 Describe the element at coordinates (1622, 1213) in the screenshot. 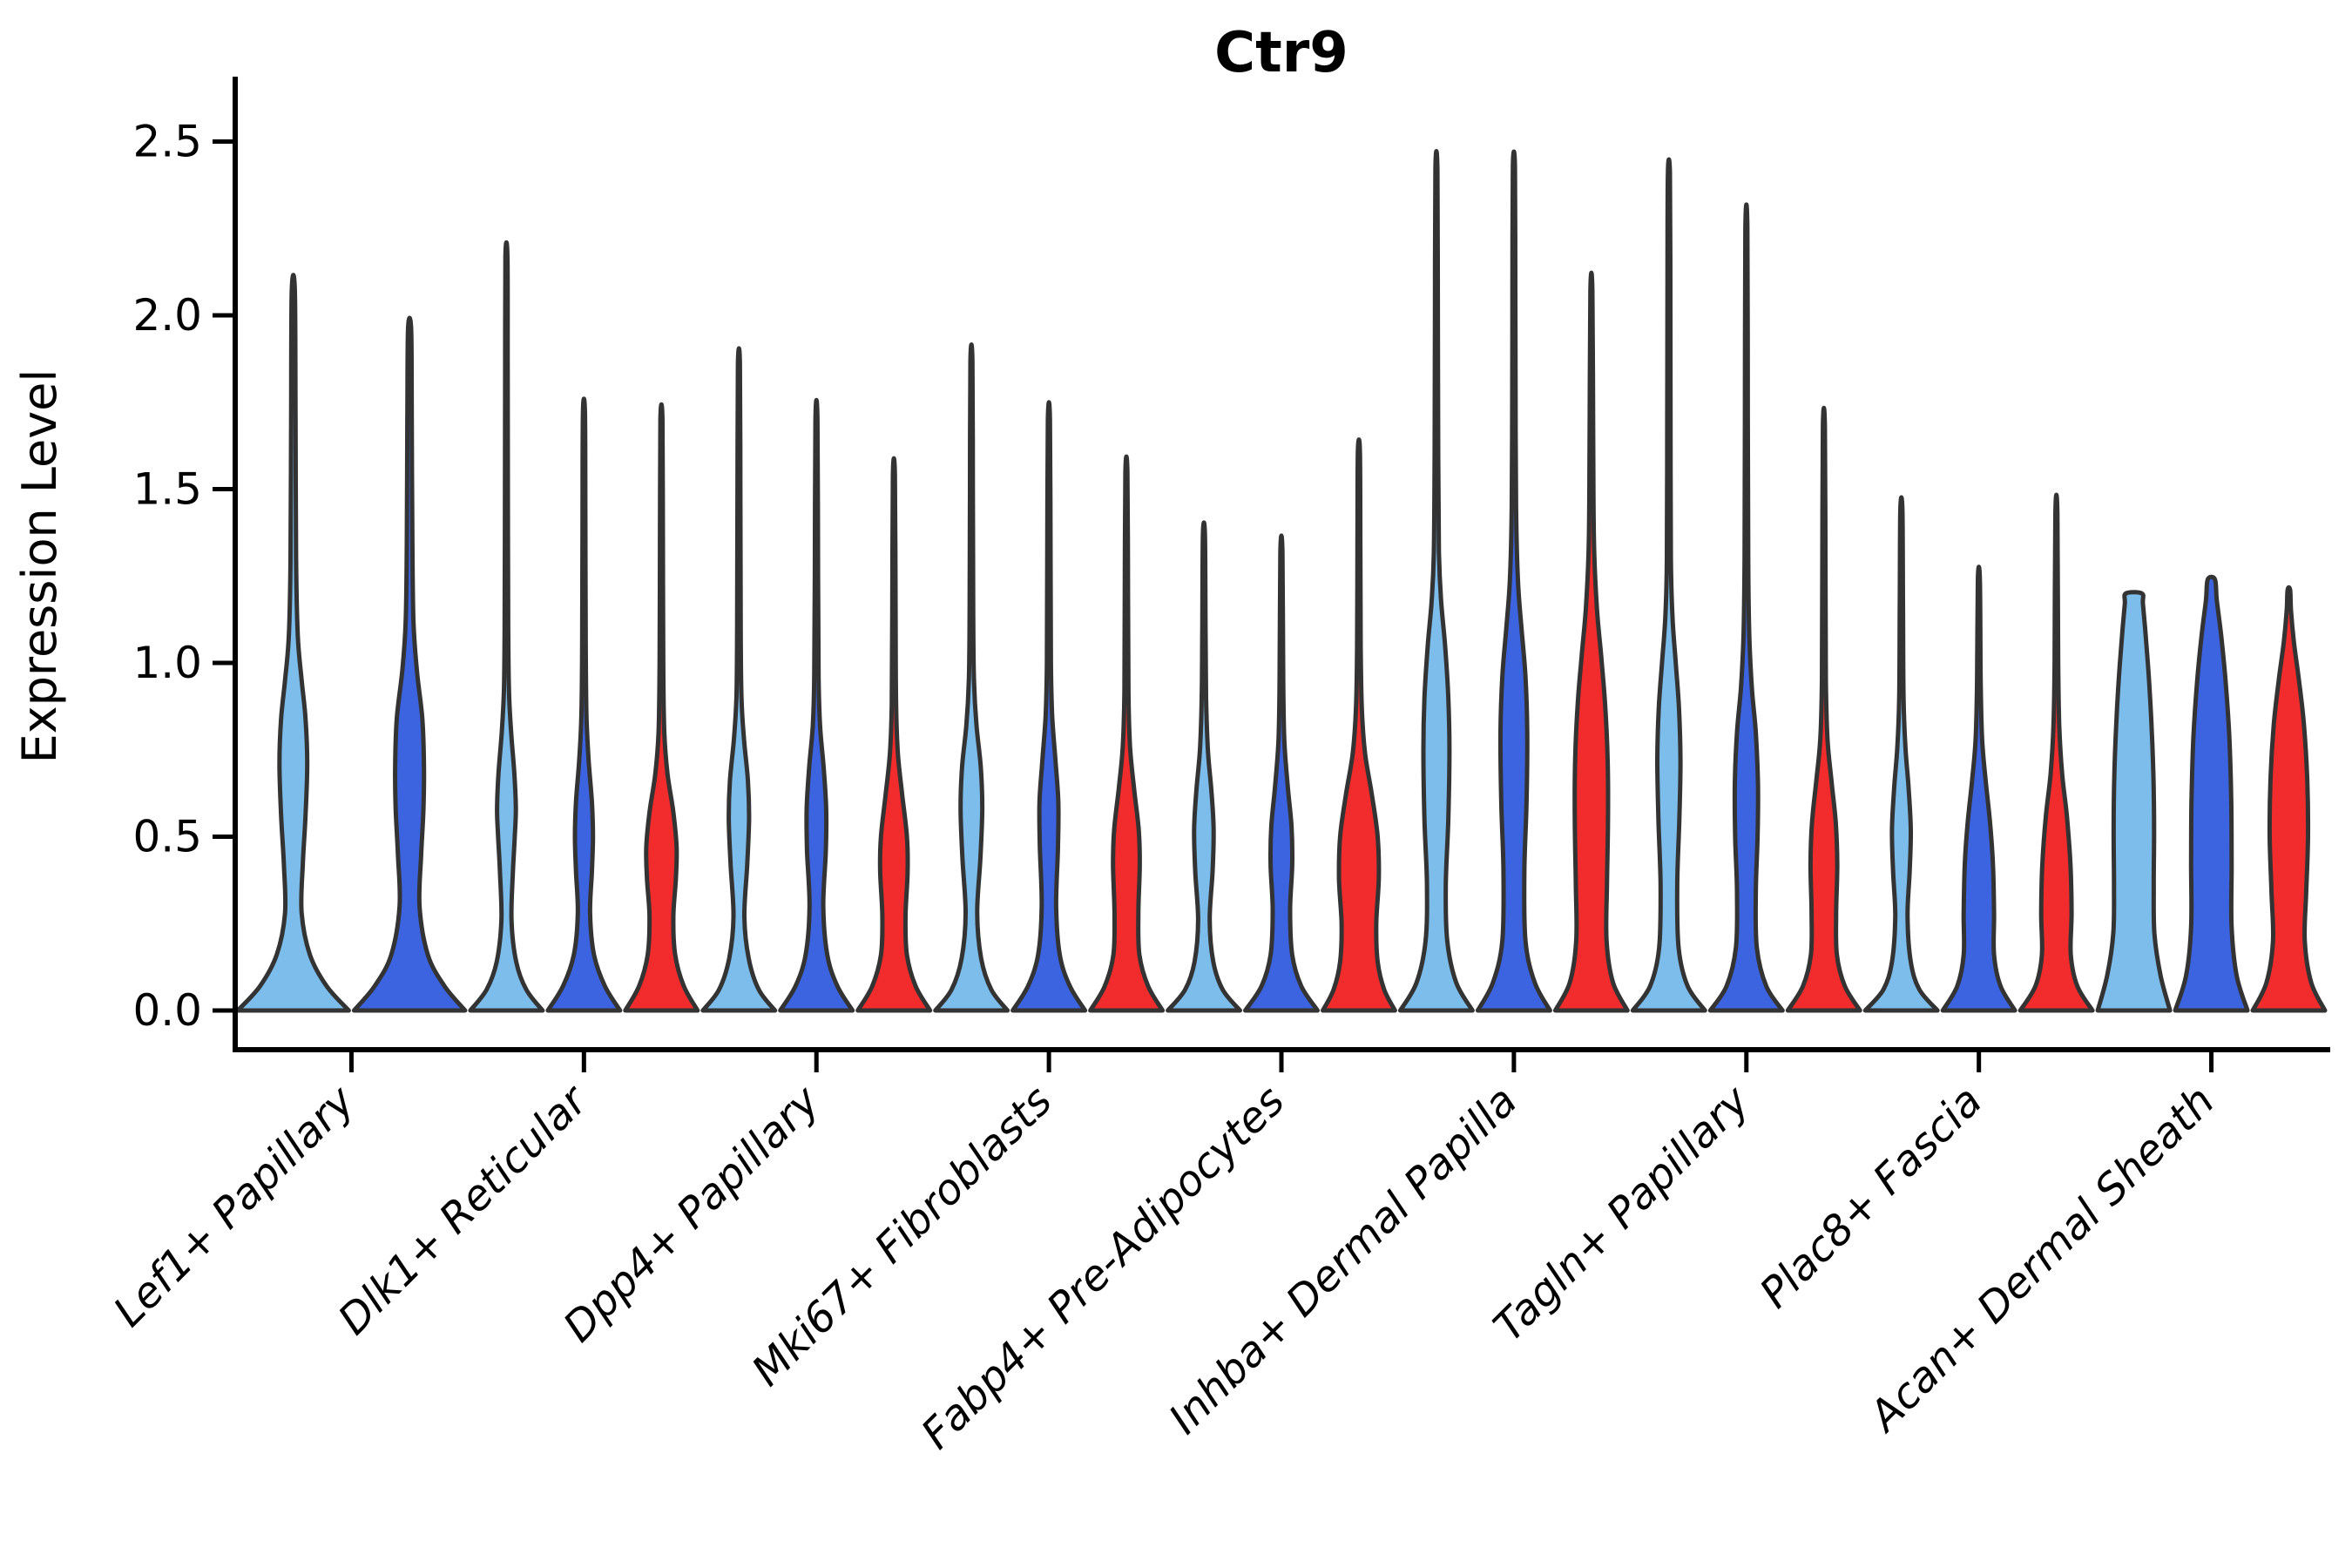

I see `x-tick-label: Tagln+ Papillary` at that location.